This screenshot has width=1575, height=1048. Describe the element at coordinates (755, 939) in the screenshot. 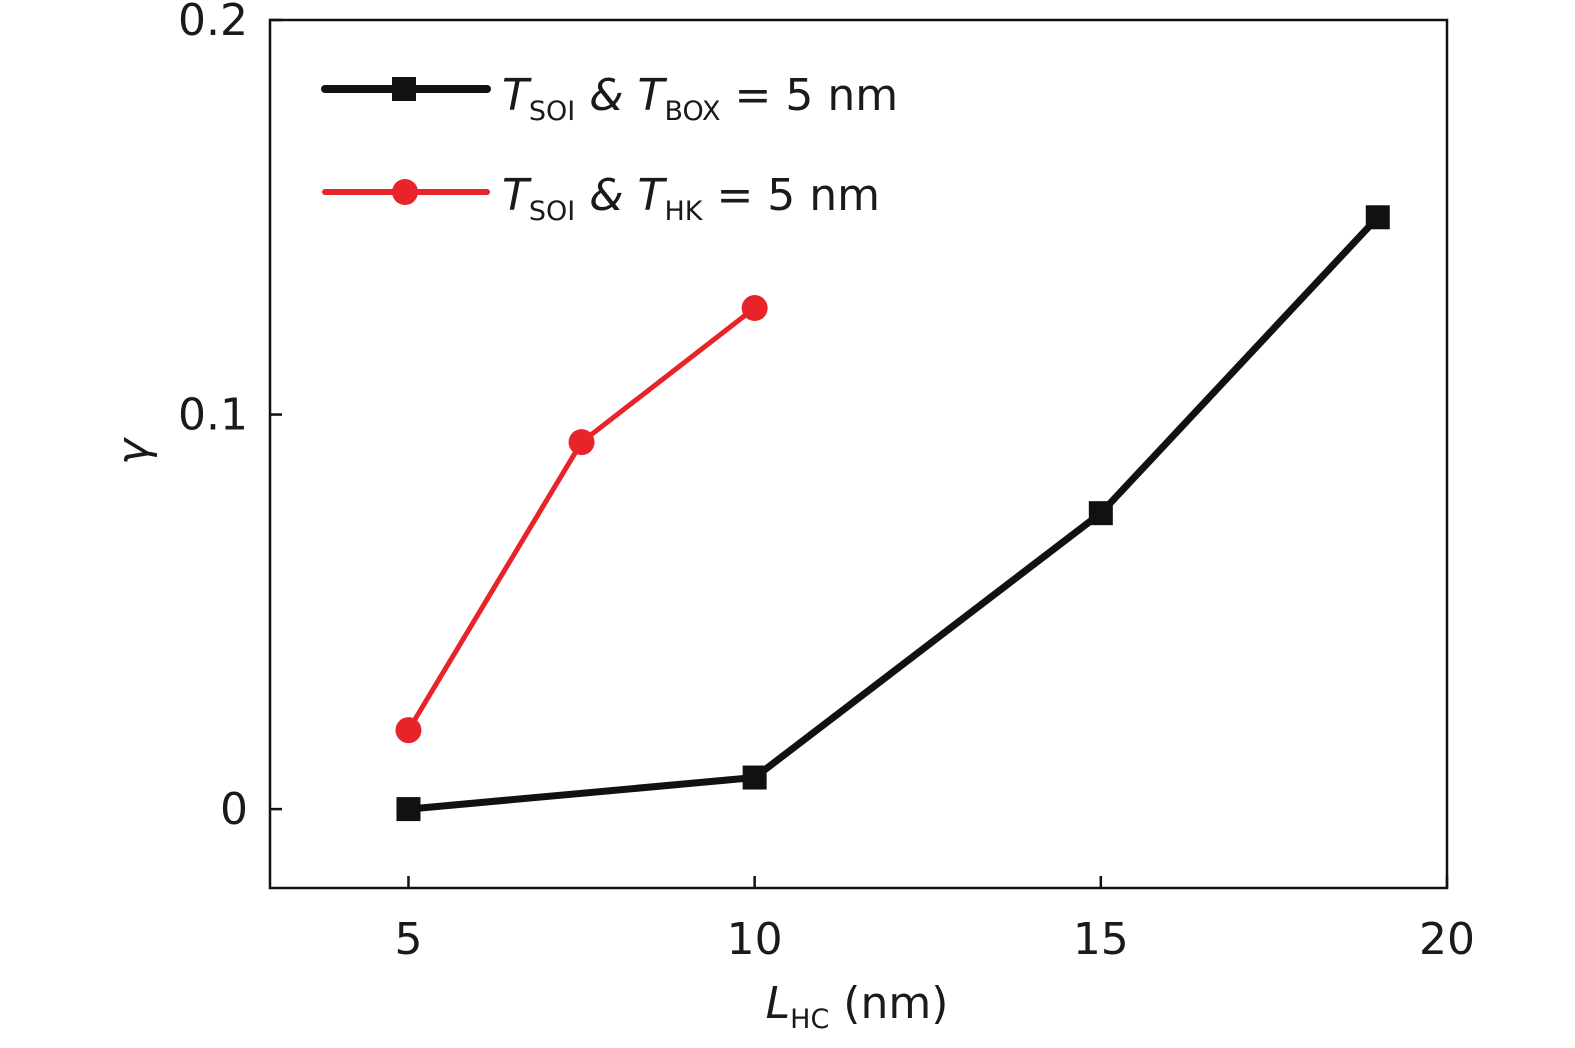

I see `x-tick-label: 10` at that location.